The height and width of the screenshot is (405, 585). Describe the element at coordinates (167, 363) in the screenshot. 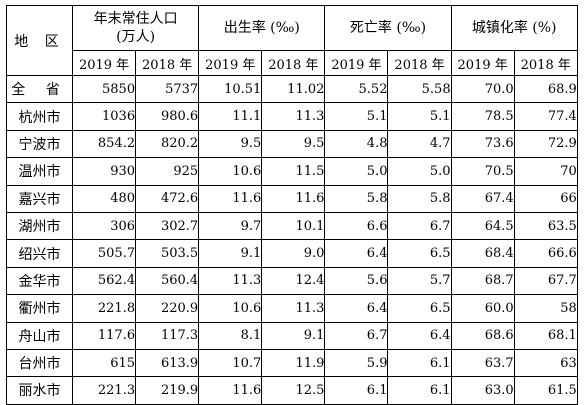

I see `value-cell: 613.9` at that location.